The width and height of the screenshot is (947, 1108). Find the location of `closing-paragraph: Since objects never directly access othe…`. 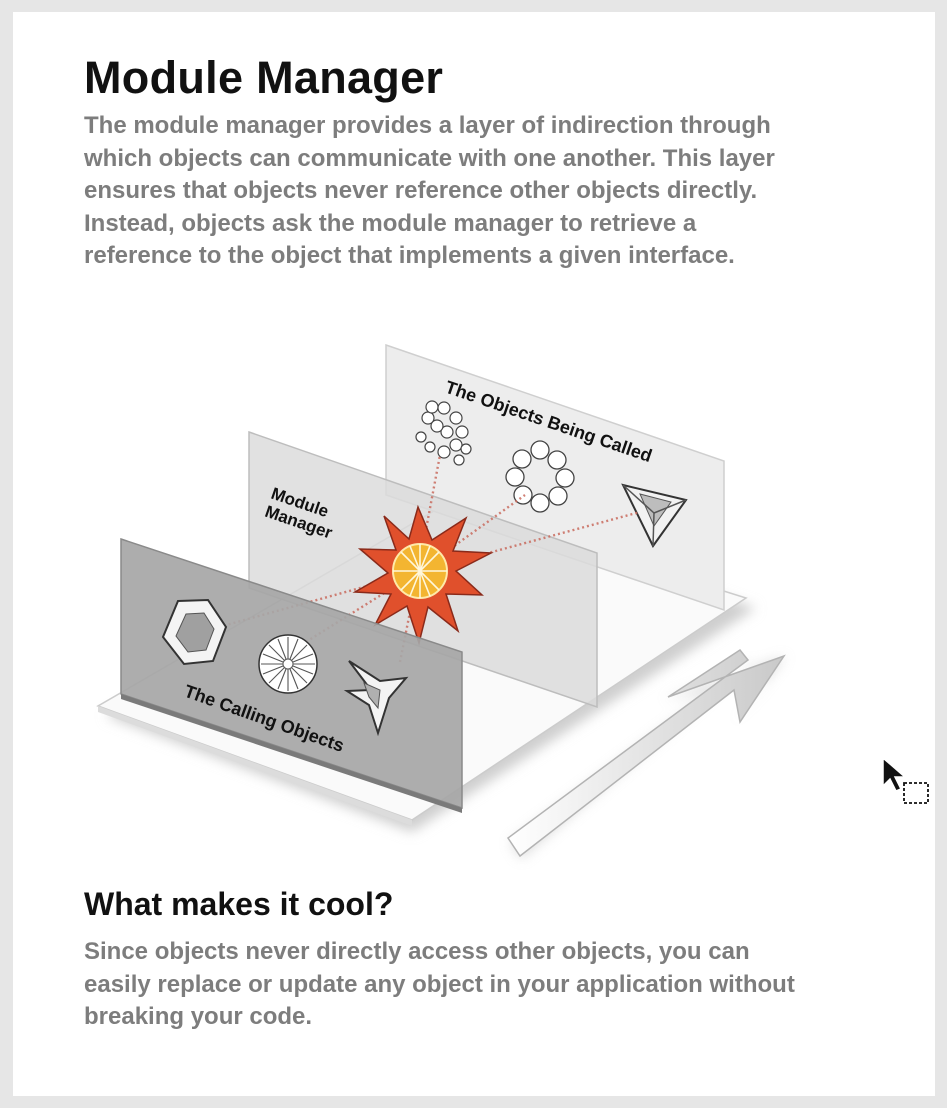

closing-paragraph: Since objects never directly access othe… is located at coordinates (439, 984).